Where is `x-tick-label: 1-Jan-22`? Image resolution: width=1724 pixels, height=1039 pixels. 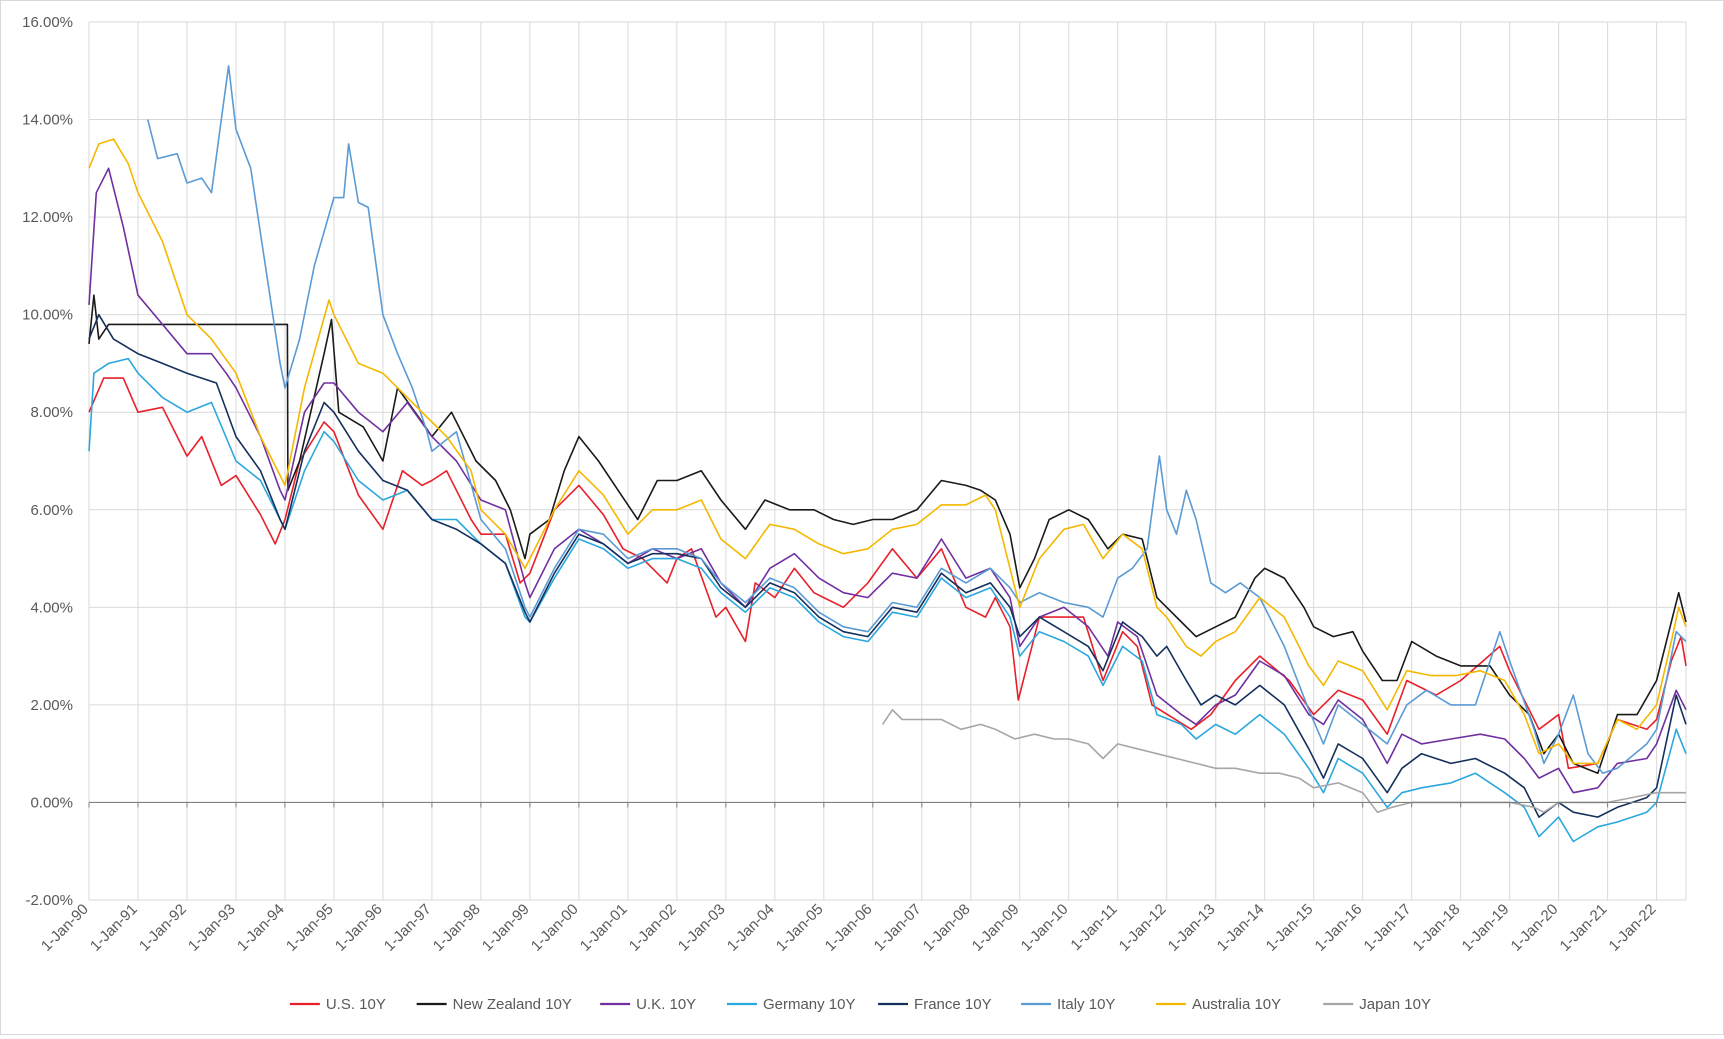 x-tick-label: 1-Jan-22 is located at coordinates (1633, 928).